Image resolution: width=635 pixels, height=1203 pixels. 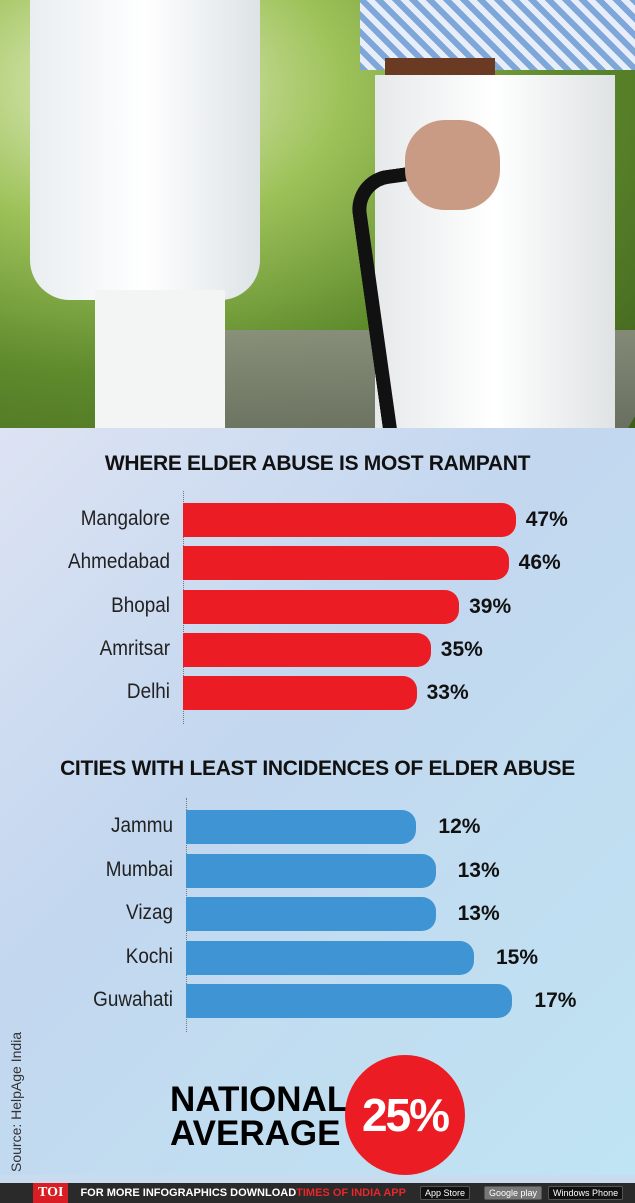 I want to click on data-label: 15%, so click(x=517, y=957).